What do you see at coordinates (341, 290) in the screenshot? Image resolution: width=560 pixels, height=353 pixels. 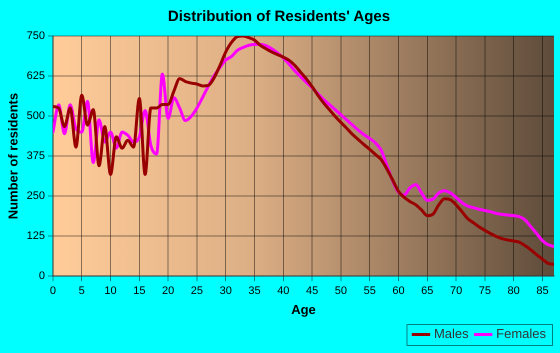 I see `x-tick-label: 50` at bounding box center [341, 290].